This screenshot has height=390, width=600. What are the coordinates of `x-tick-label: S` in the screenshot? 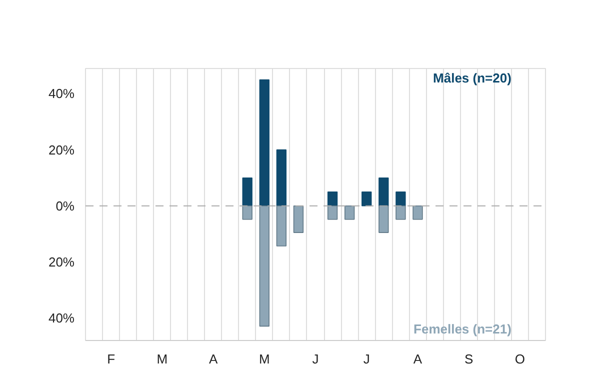 It's located at (469, 359).